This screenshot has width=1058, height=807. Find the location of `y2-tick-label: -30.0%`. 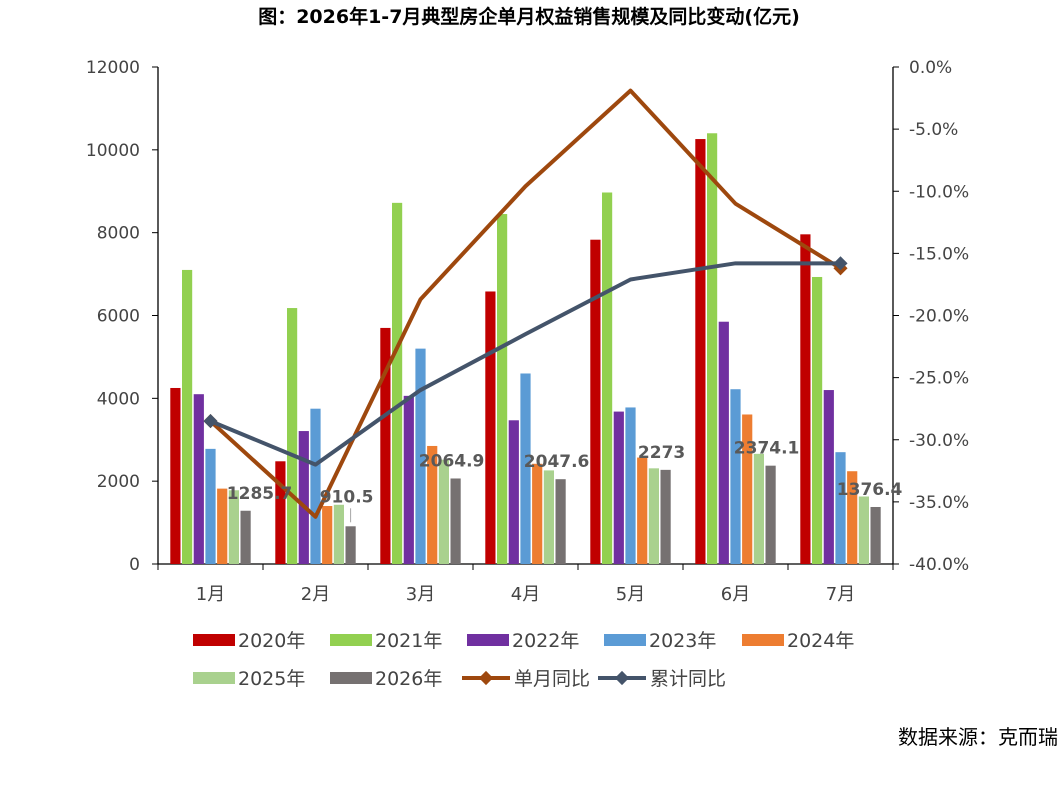

y2-tick-label: -30.0% is located at coordinates (939, 441).